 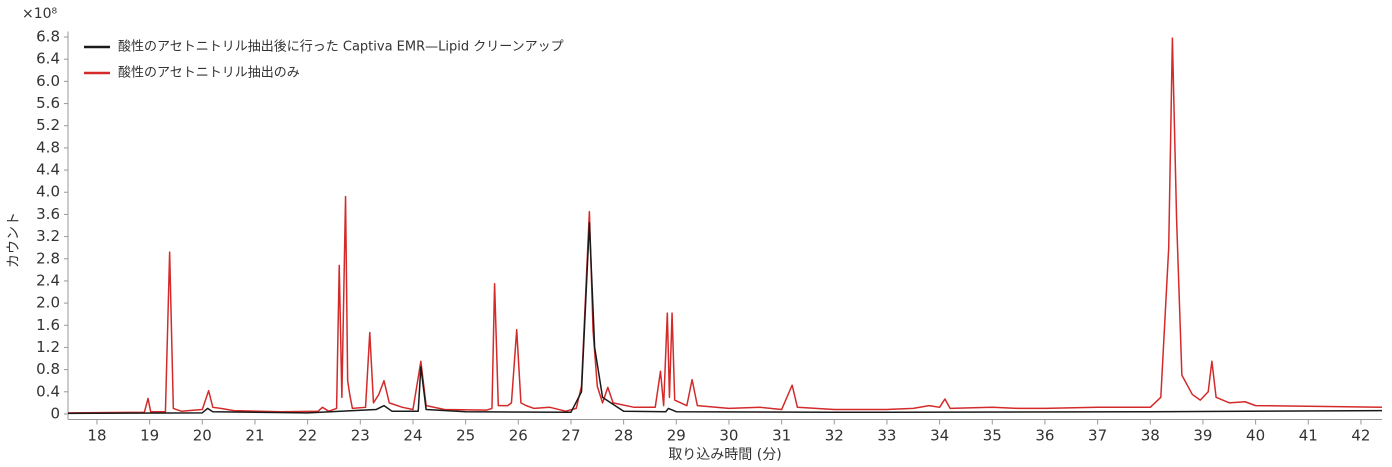 I want to click on y-tick-label: 3.6, so click(x=48, y=214).